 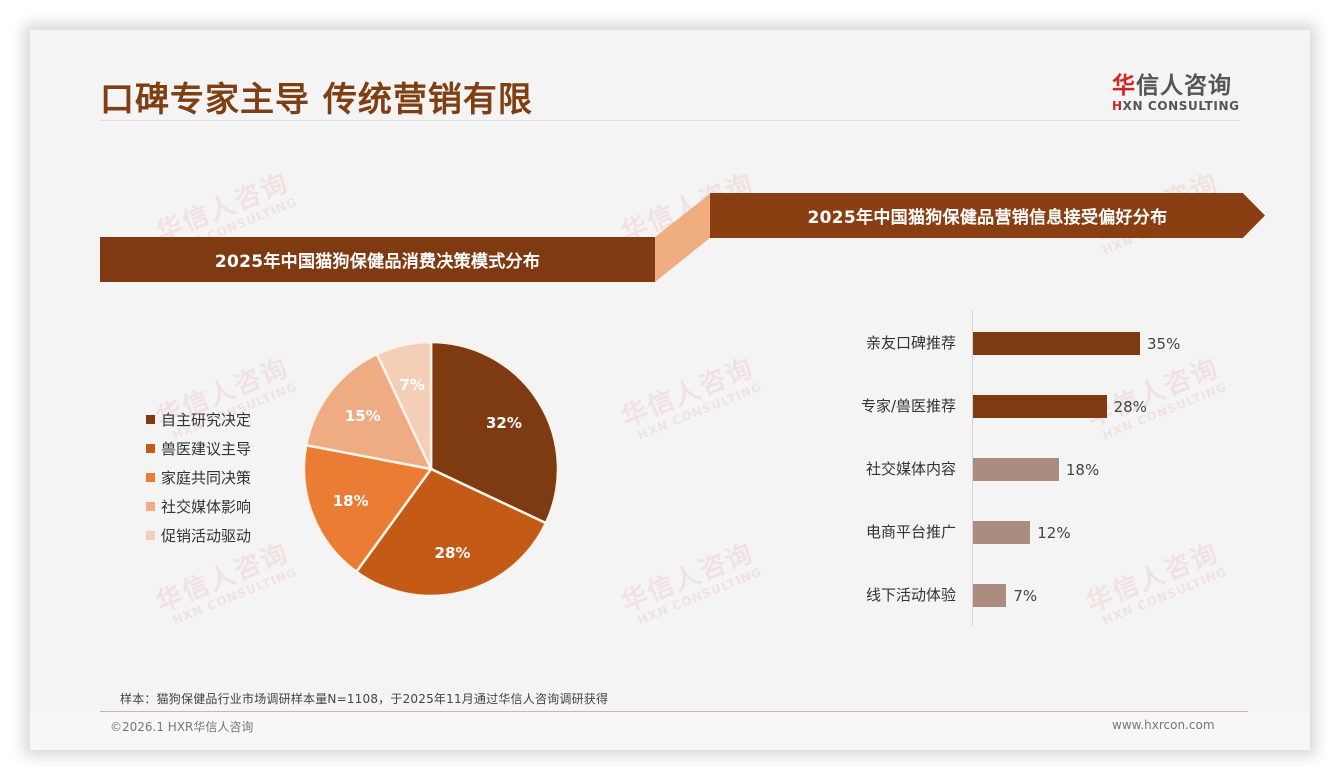 What do you see at coordinates (972, 468) in the screenshot?
I see `bar-chart-axis` at bounding box center [972, 468].